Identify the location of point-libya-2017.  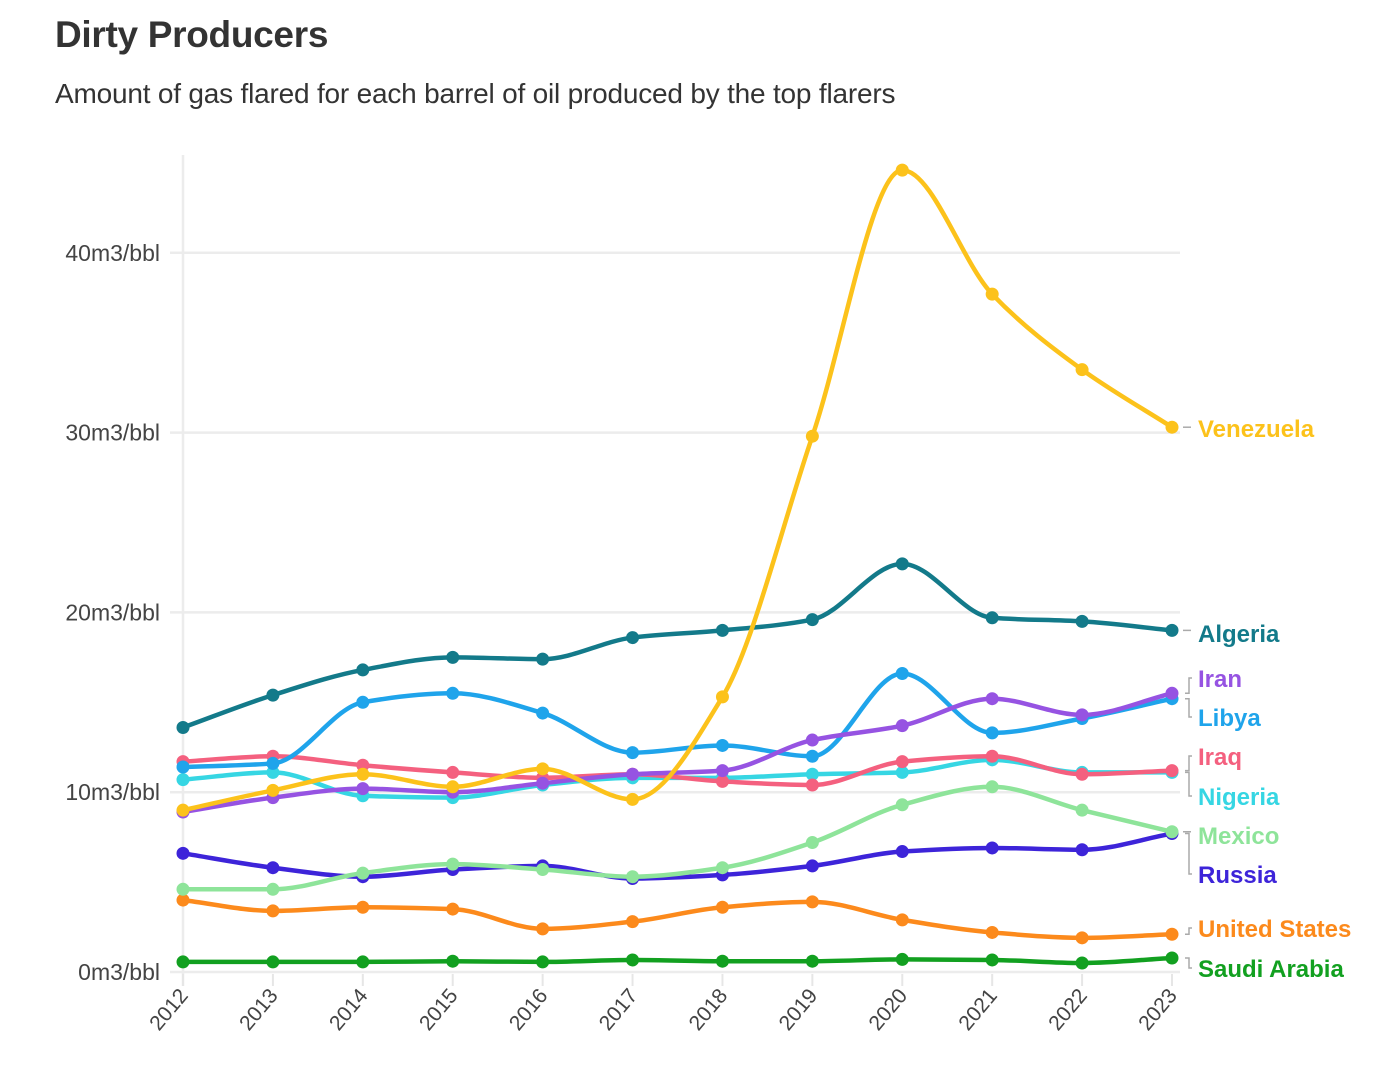
(633, 753).